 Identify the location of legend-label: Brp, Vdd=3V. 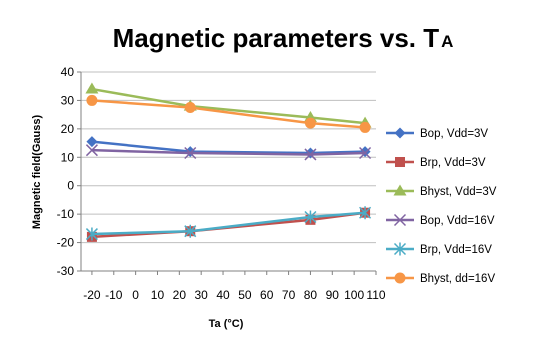
(453, 163).